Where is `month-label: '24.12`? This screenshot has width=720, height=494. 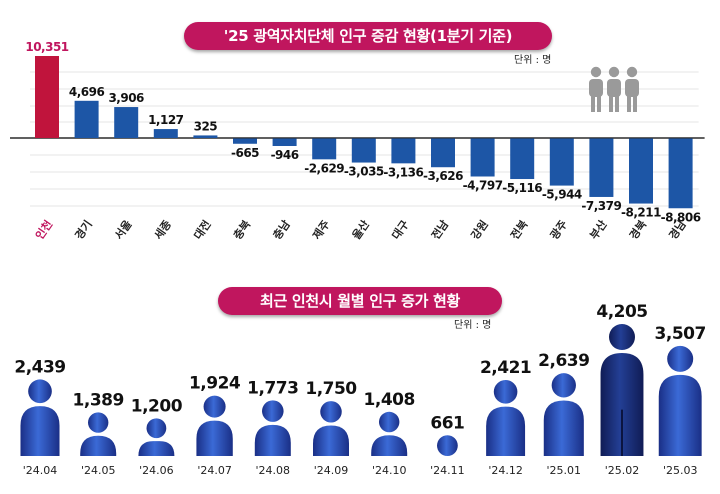
month-label: '24.12 is located at coordinates (505, 470).